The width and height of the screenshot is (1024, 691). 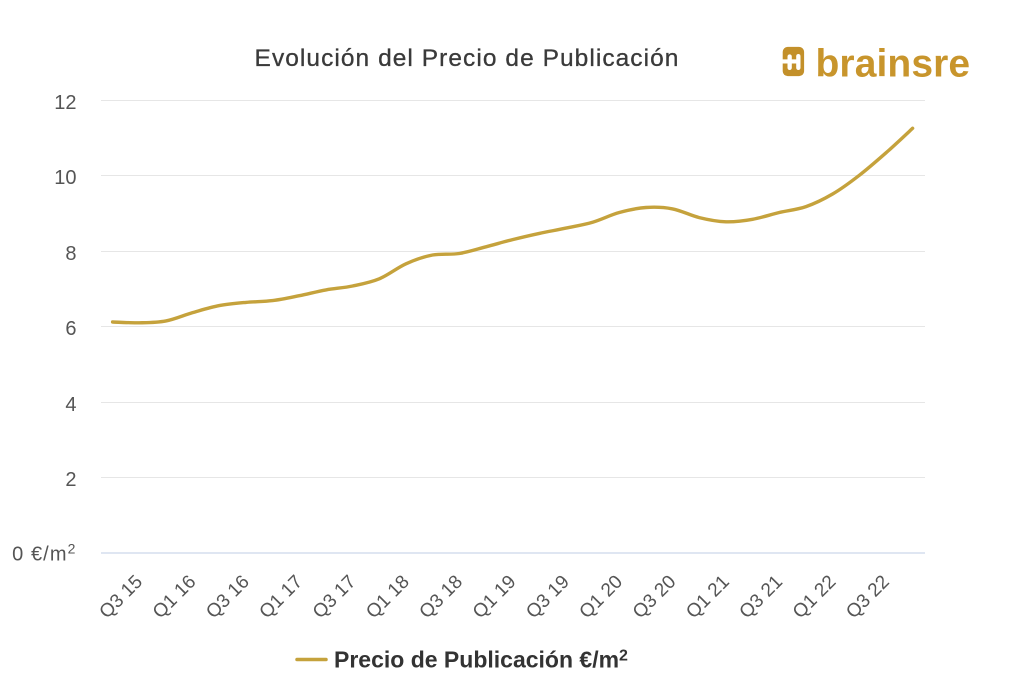 What do you see at coordinates (481, 660) in the screenshot?
I see `svg-text: Precio de Publicación €/m2` at bounding box center [481, 660].